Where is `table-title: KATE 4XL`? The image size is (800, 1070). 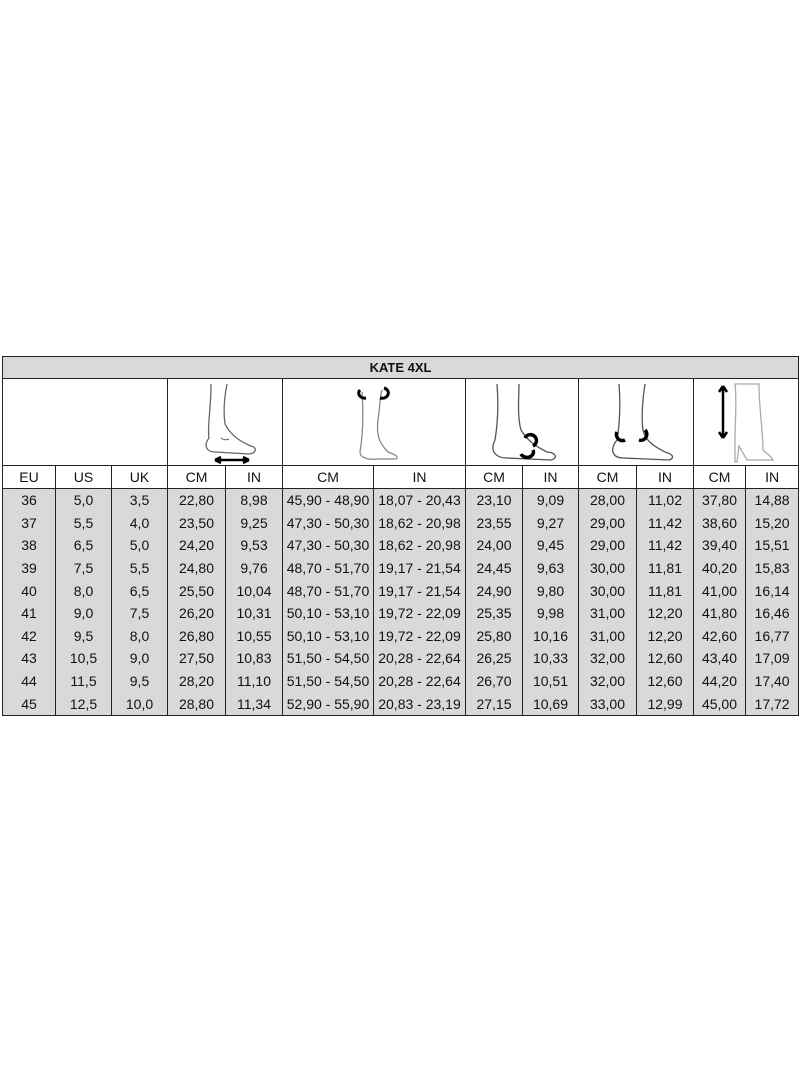 table-title: KATE 4XL is located at coordinates (400, 367).